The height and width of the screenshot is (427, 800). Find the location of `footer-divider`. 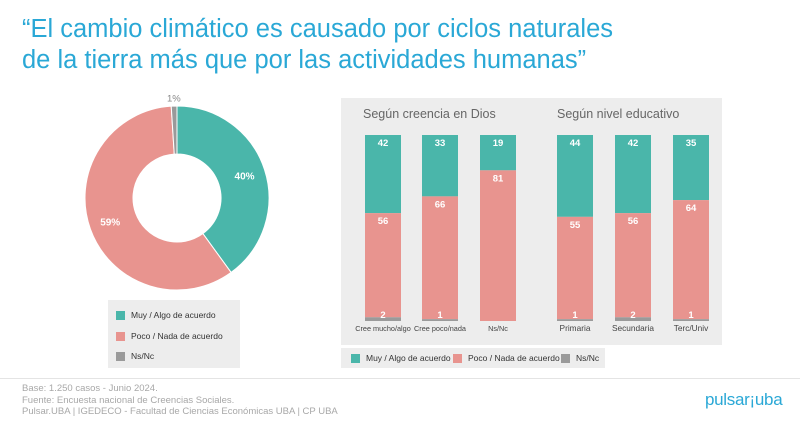

footer-divider is located at coordinates (400, 378).